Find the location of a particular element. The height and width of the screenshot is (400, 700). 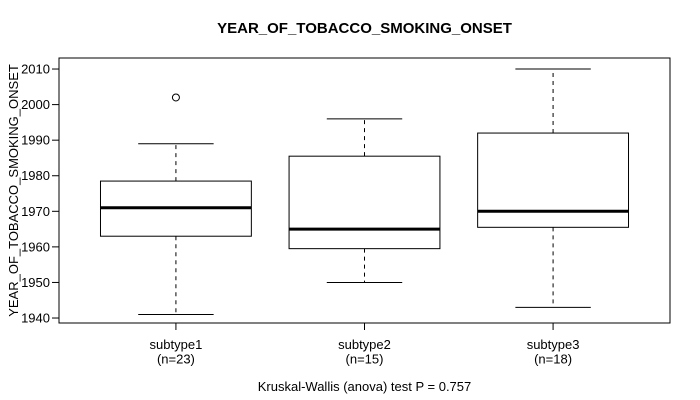

group-n-label: (n=23) is located at coordinates (176, 359).